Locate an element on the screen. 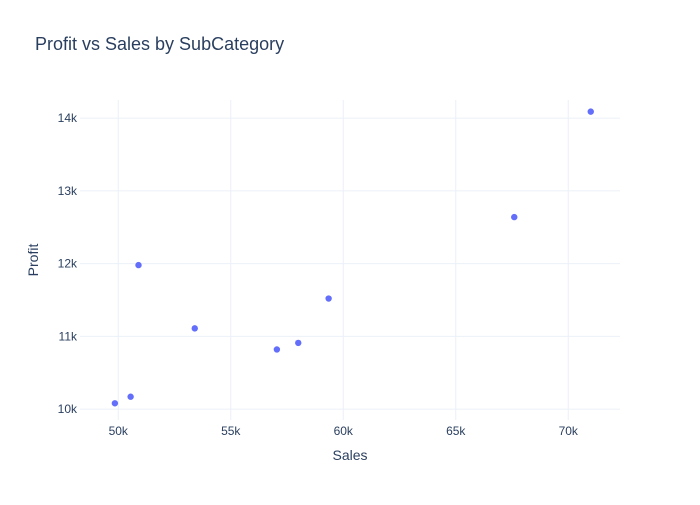  y-tick-label: 12k is located at coordinates (68, 264).